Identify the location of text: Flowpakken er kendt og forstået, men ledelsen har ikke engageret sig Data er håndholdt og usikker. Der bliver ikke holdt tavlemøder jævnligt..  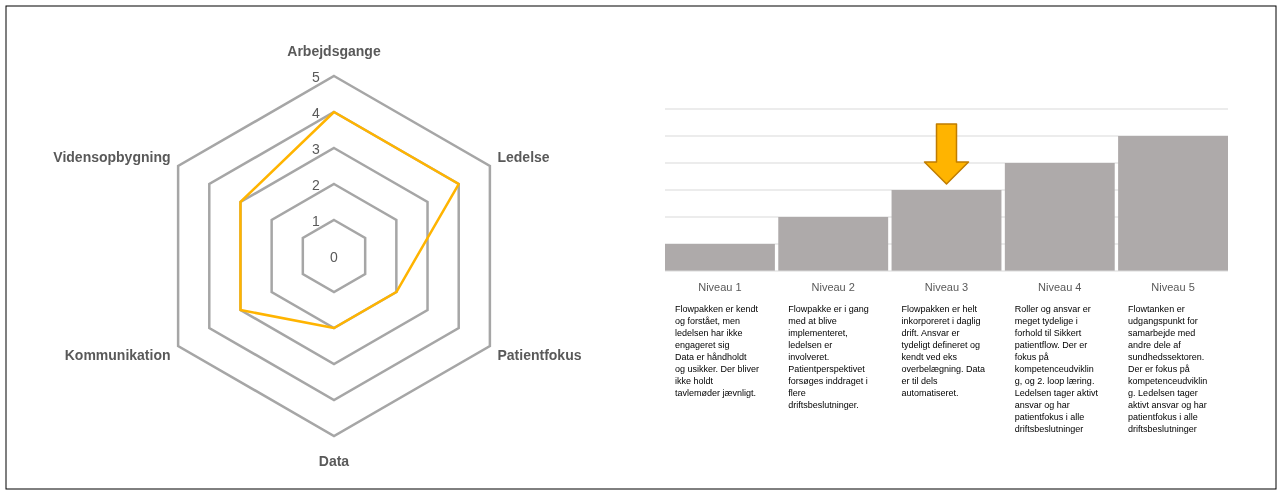
(717, 351).